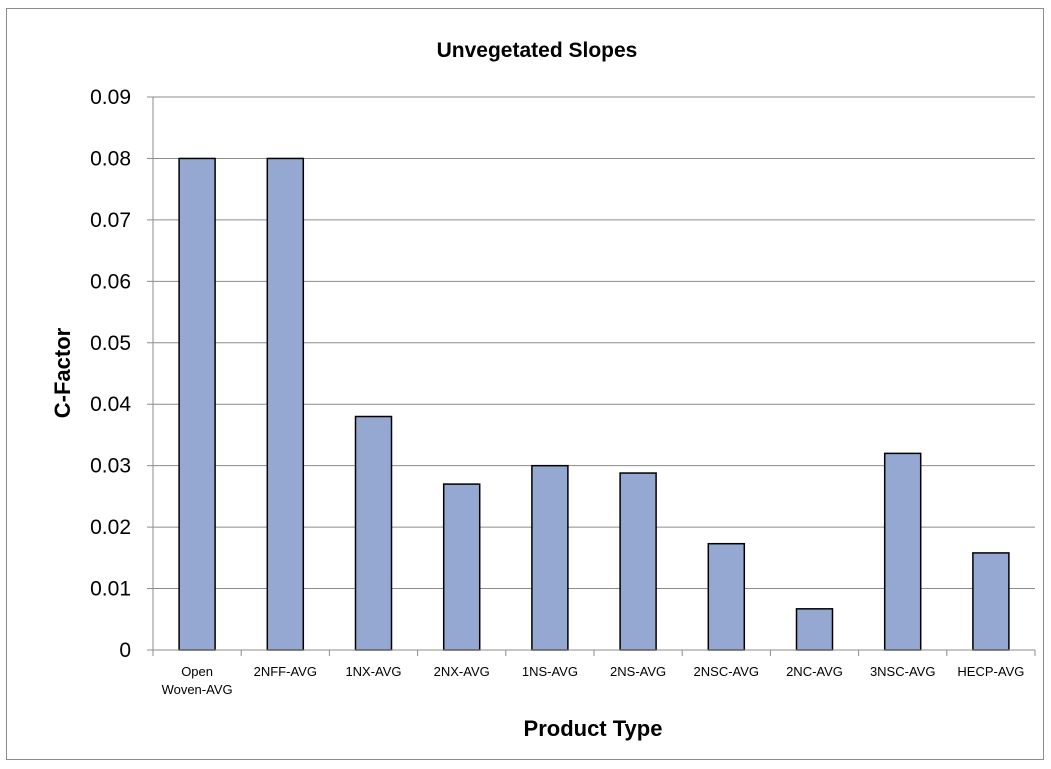 Image resolution: width=1051 pixels, height=769 pixels. I want to click on x-tick-label: 2NX-AVG, so click(462, 671).